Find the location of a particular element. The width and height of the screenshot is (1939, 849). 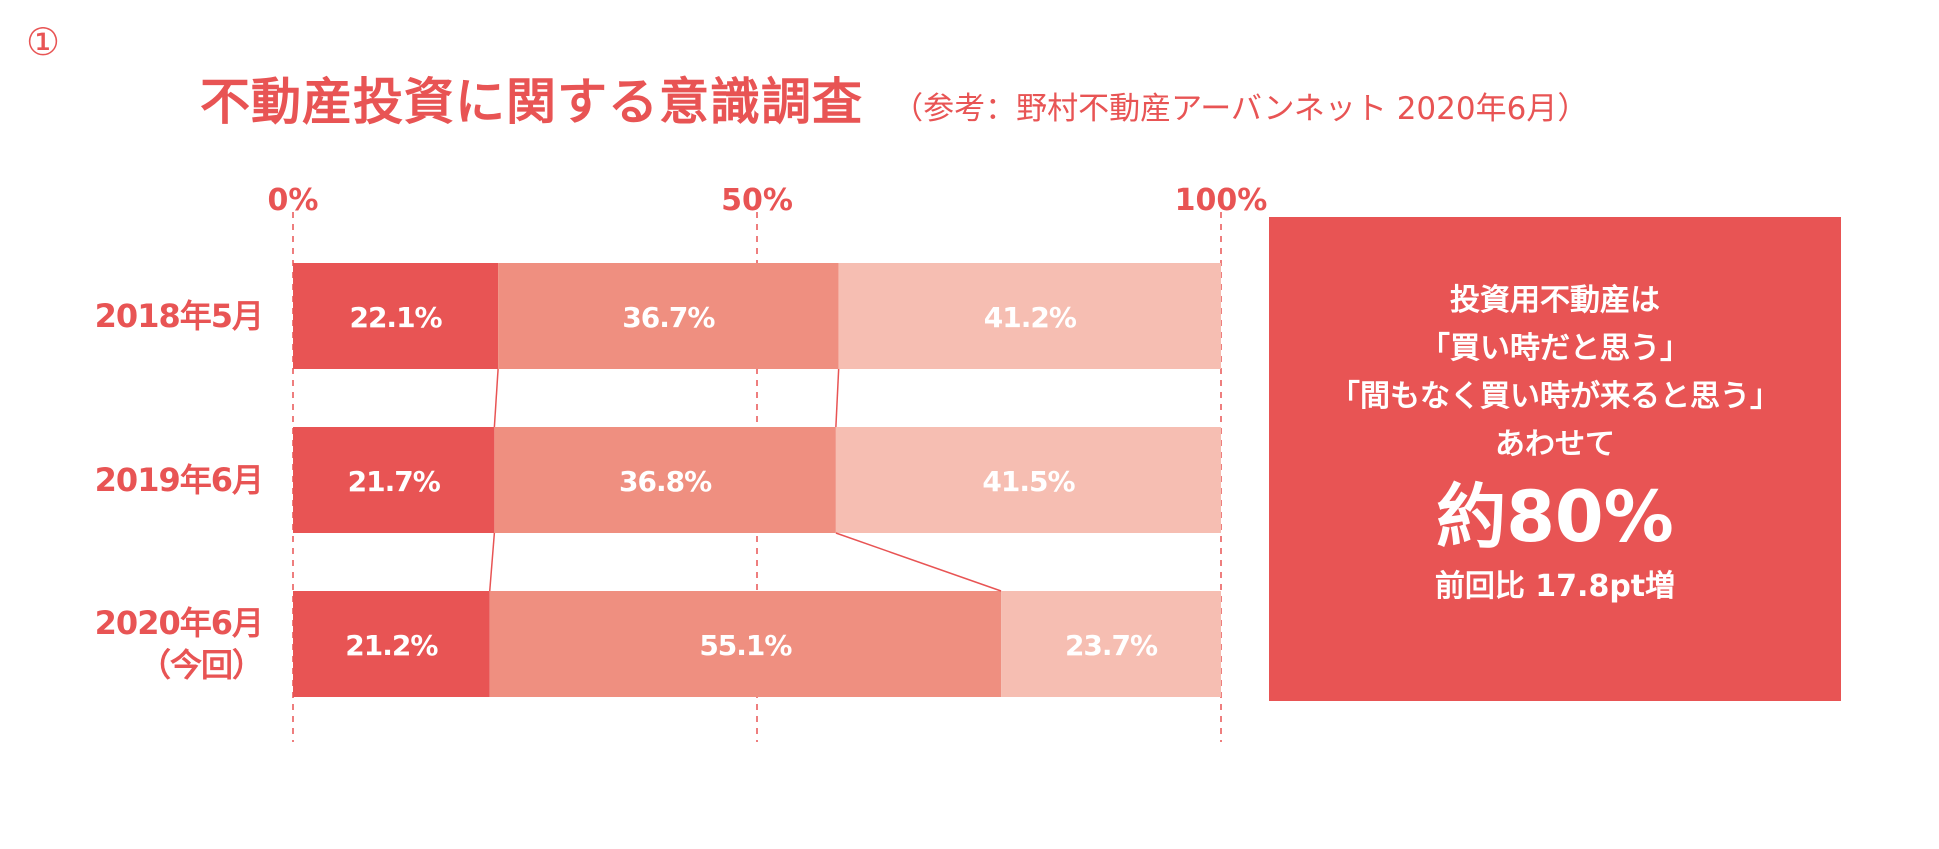

header: 不動産投資に関する意識調査 （参考：野村不動産アーバンネット 2020年6月） is located at coordinates (894, 98).